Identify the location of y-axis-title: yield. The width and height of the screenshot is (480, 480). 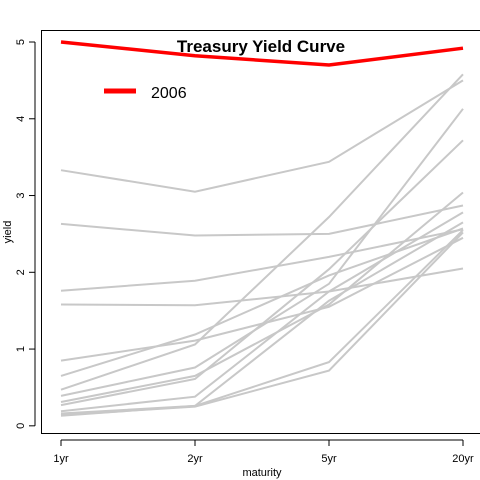
(8, 232).